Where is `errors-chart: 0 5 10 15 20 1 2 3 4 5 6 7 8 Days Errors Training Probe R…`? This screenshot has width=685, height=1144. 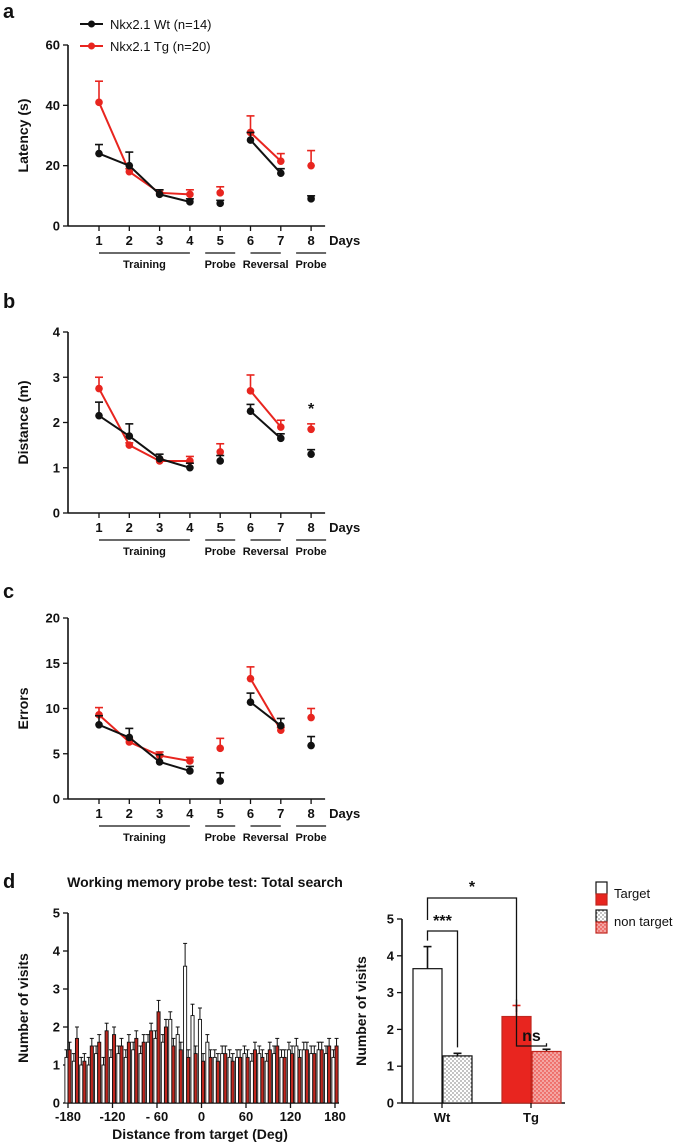
errors-chart: 0 5 10 15 20 1 2 3 4 5 6 7 8 Days Errors Training Probe R… is located at coordinates (187, 728).